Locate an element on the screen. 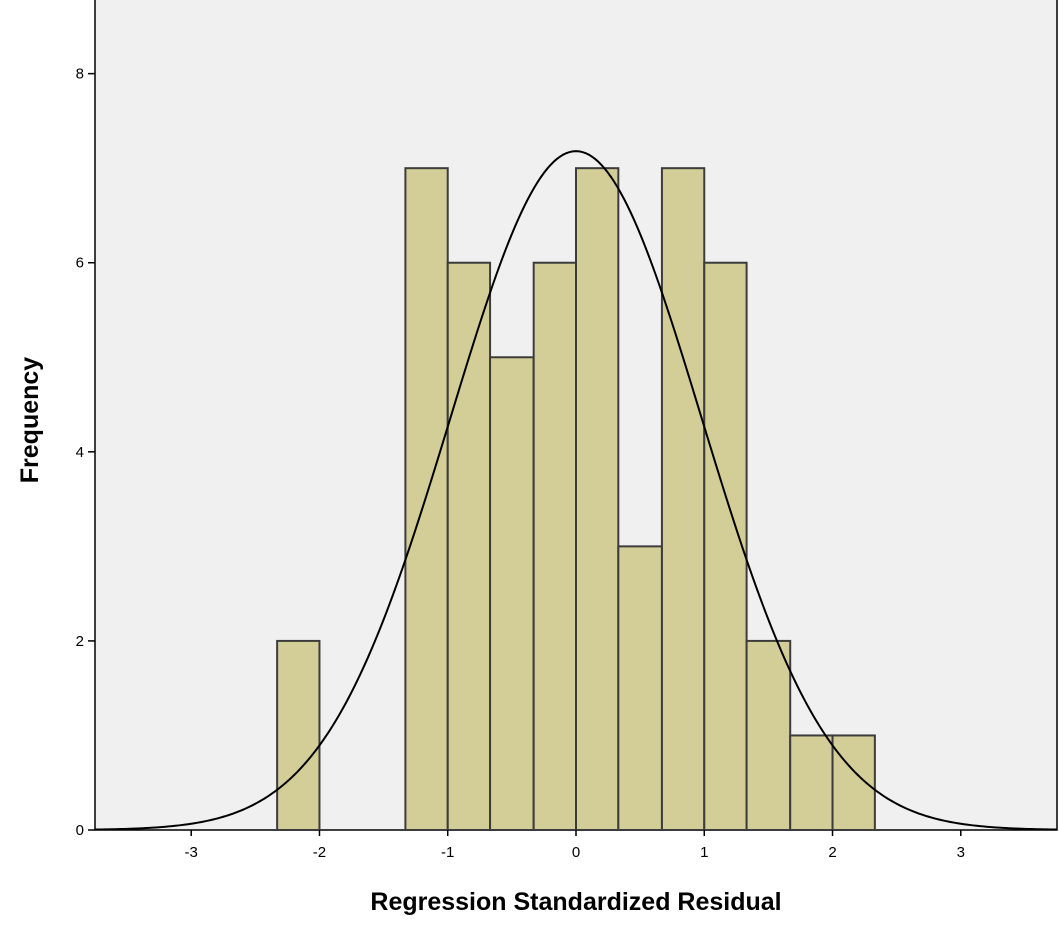 The width and height of the screenshot is (1059, 934). y-tick-label: 0 is located at coordinates (80, 830).